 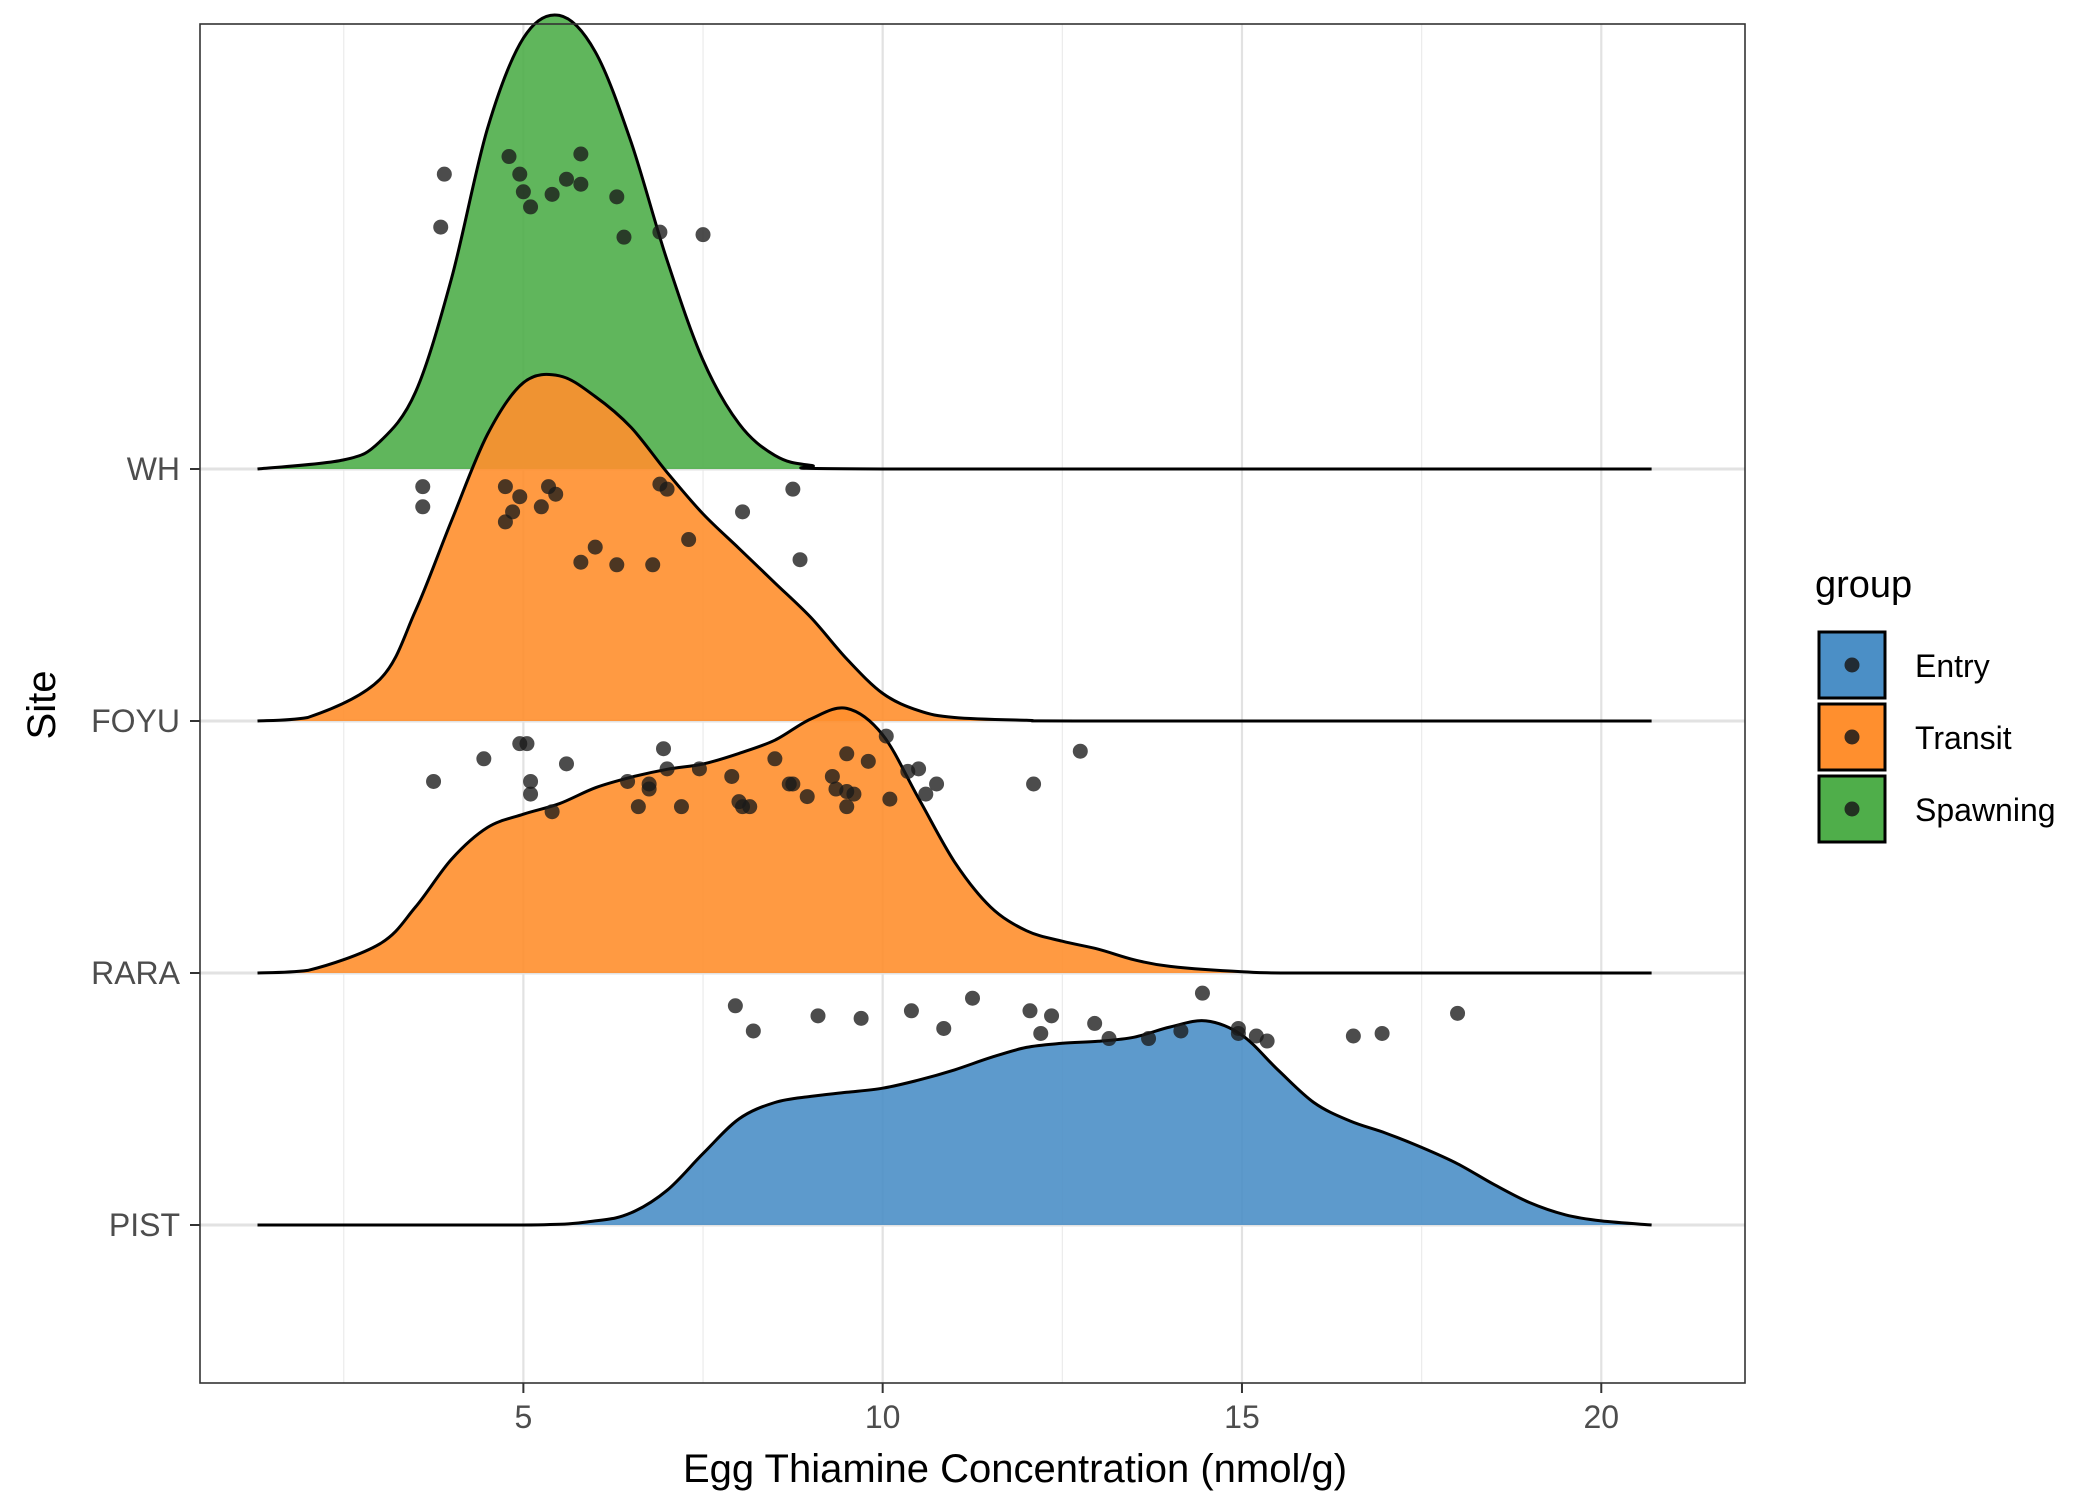 What do you see at coordinates (1863, 585) in the screenshot?
I see `legend-title: group` at bounding box center [1863, 585].